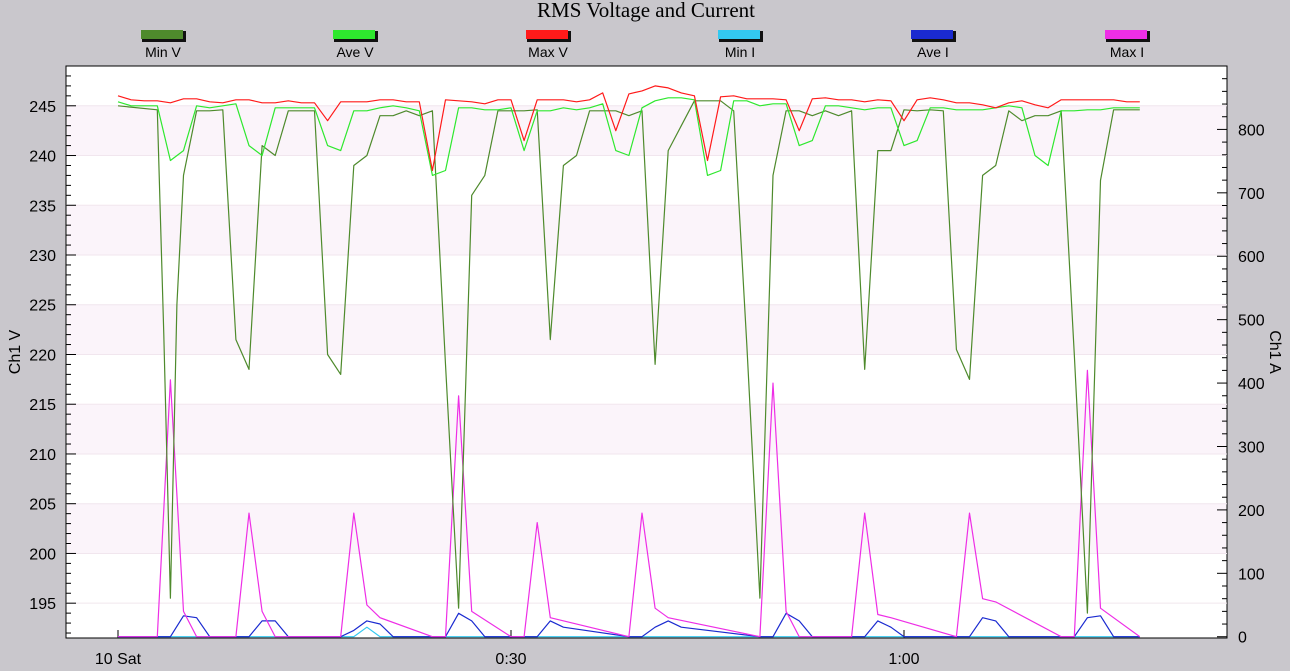  I want to click on y-right-axis-title: Ch1 A, so click(1274, 352).